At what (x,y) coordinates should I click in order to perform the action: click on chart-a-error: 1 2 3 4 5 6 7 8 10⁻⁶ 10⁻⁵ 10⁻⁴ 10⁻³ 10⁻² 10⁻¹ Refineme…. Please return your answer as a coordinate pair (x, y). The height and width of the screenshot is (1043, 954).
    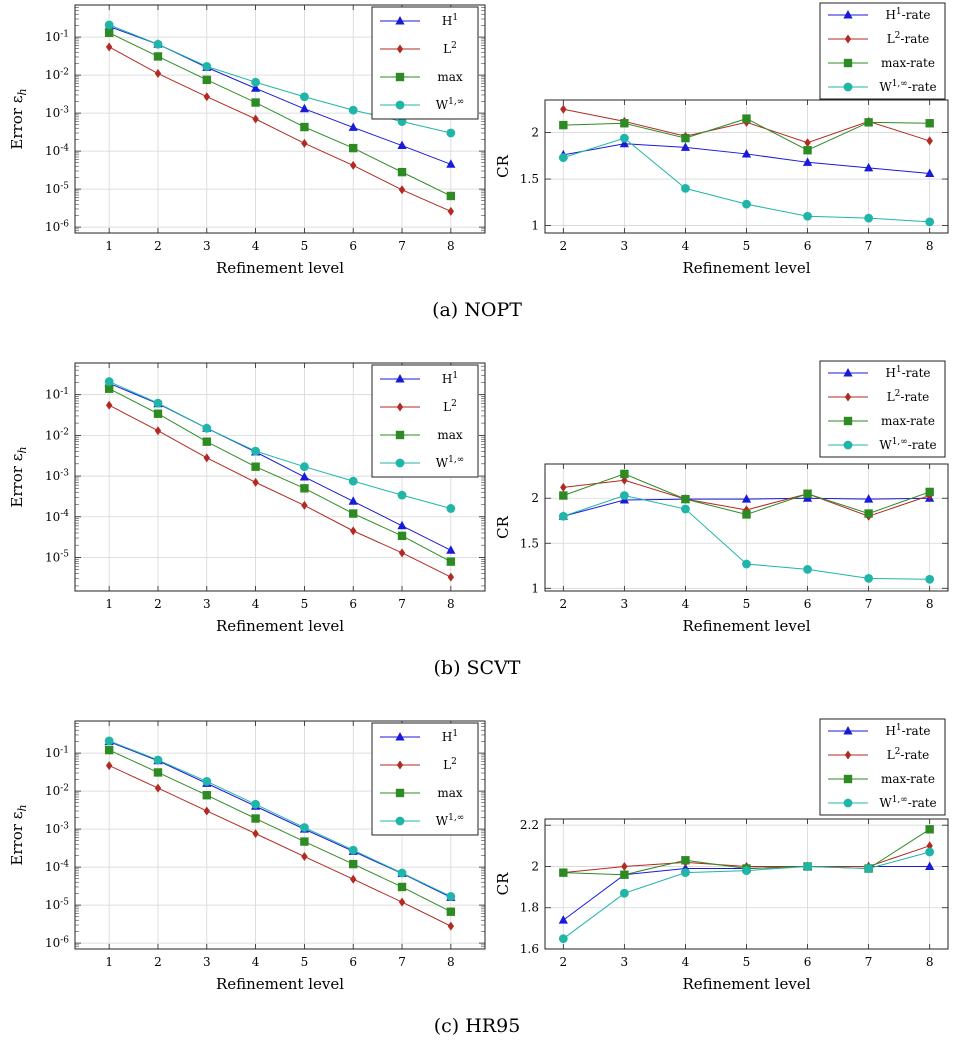
    Looking at the image, I should click on (247, 140).